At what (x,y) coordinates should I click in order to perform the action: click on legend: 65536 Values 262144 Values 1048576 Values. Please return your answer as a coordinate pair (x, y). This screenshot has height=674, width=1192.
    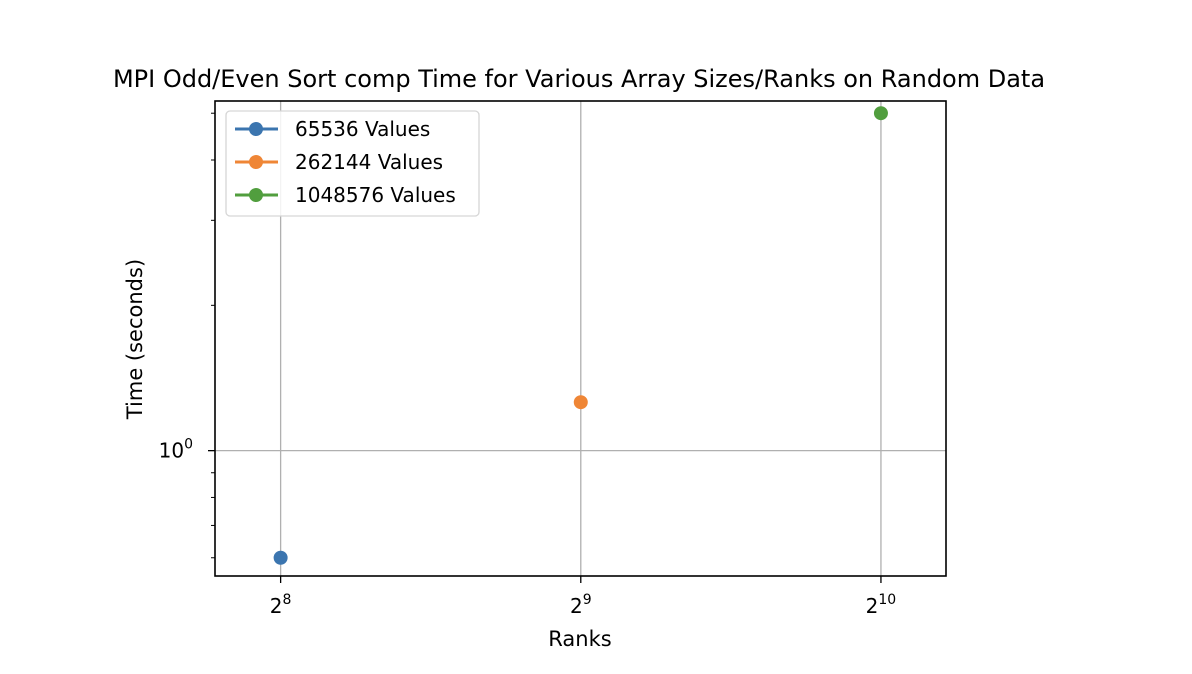
    Looking at the image, I should click on (352, 163).